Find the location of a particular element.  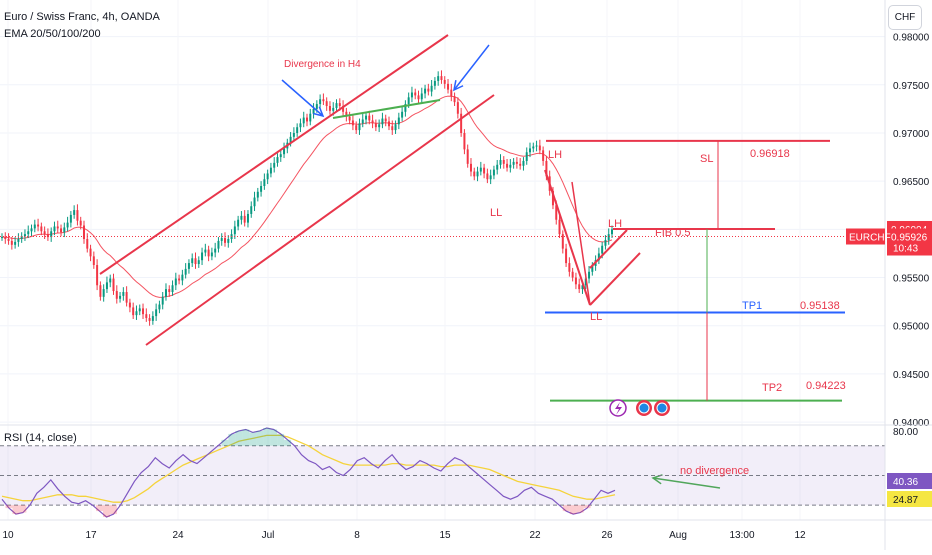

price-tick-label: 0.94500 is located at coordinates (911, 375).